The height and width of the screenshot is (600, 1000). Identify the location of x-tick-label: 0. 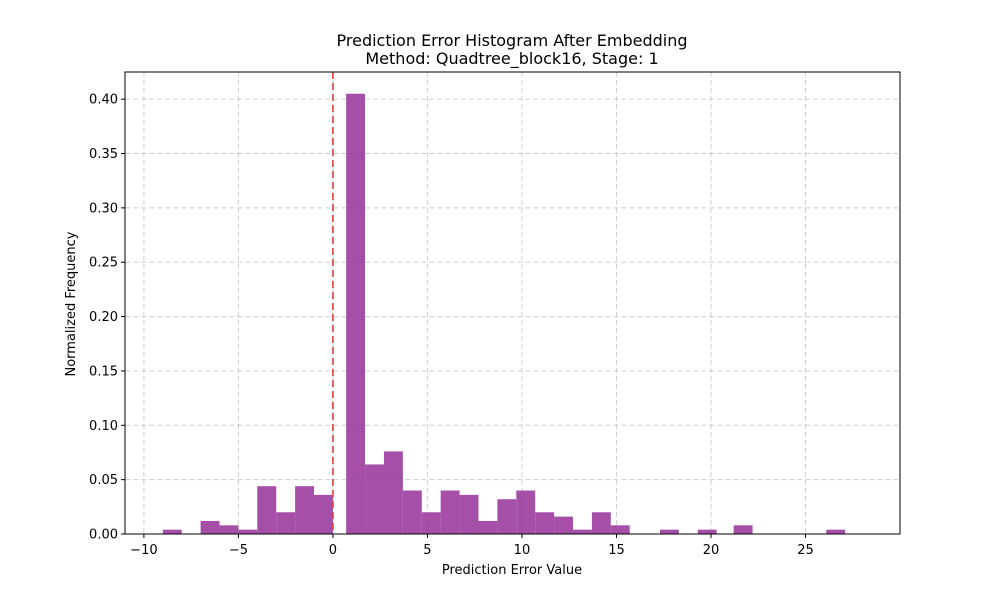
(333, 550).